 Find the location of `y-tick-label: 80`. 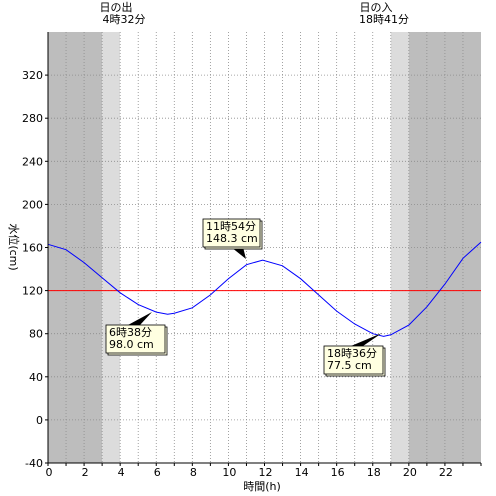

y-tick-label: 80 is located at coordinates (36, 334).